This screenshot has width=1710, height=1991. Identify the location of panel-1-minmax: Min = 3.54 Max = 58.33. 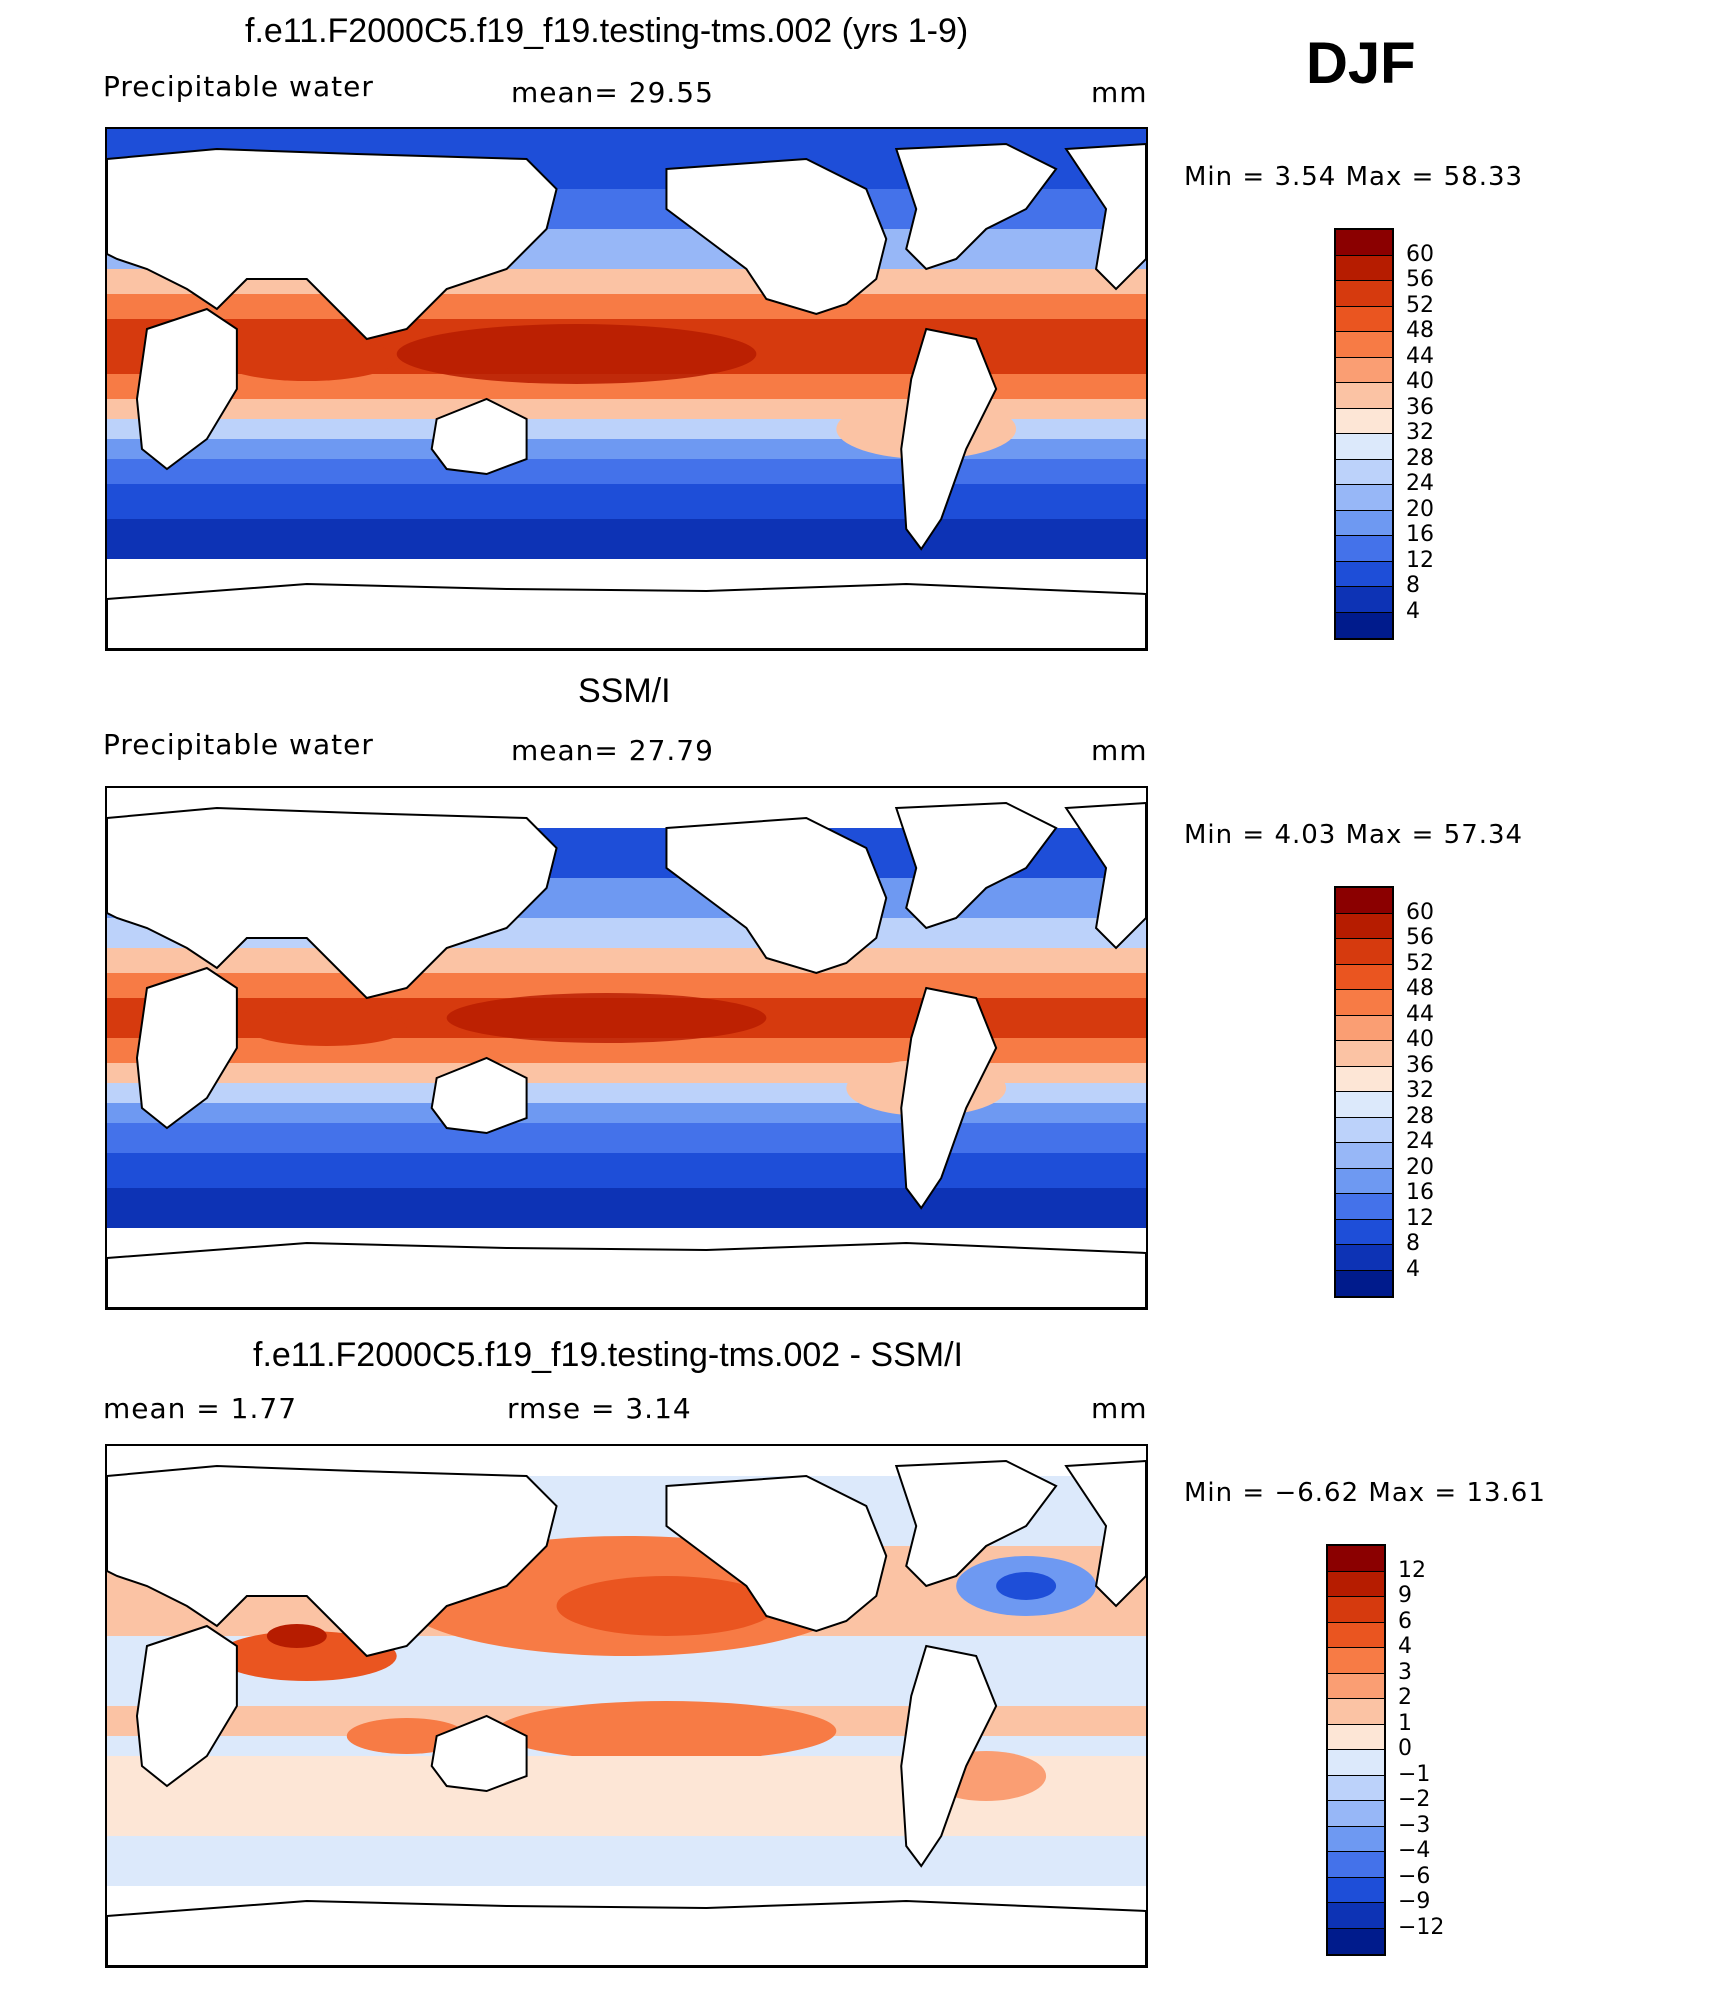
(1354, 177).